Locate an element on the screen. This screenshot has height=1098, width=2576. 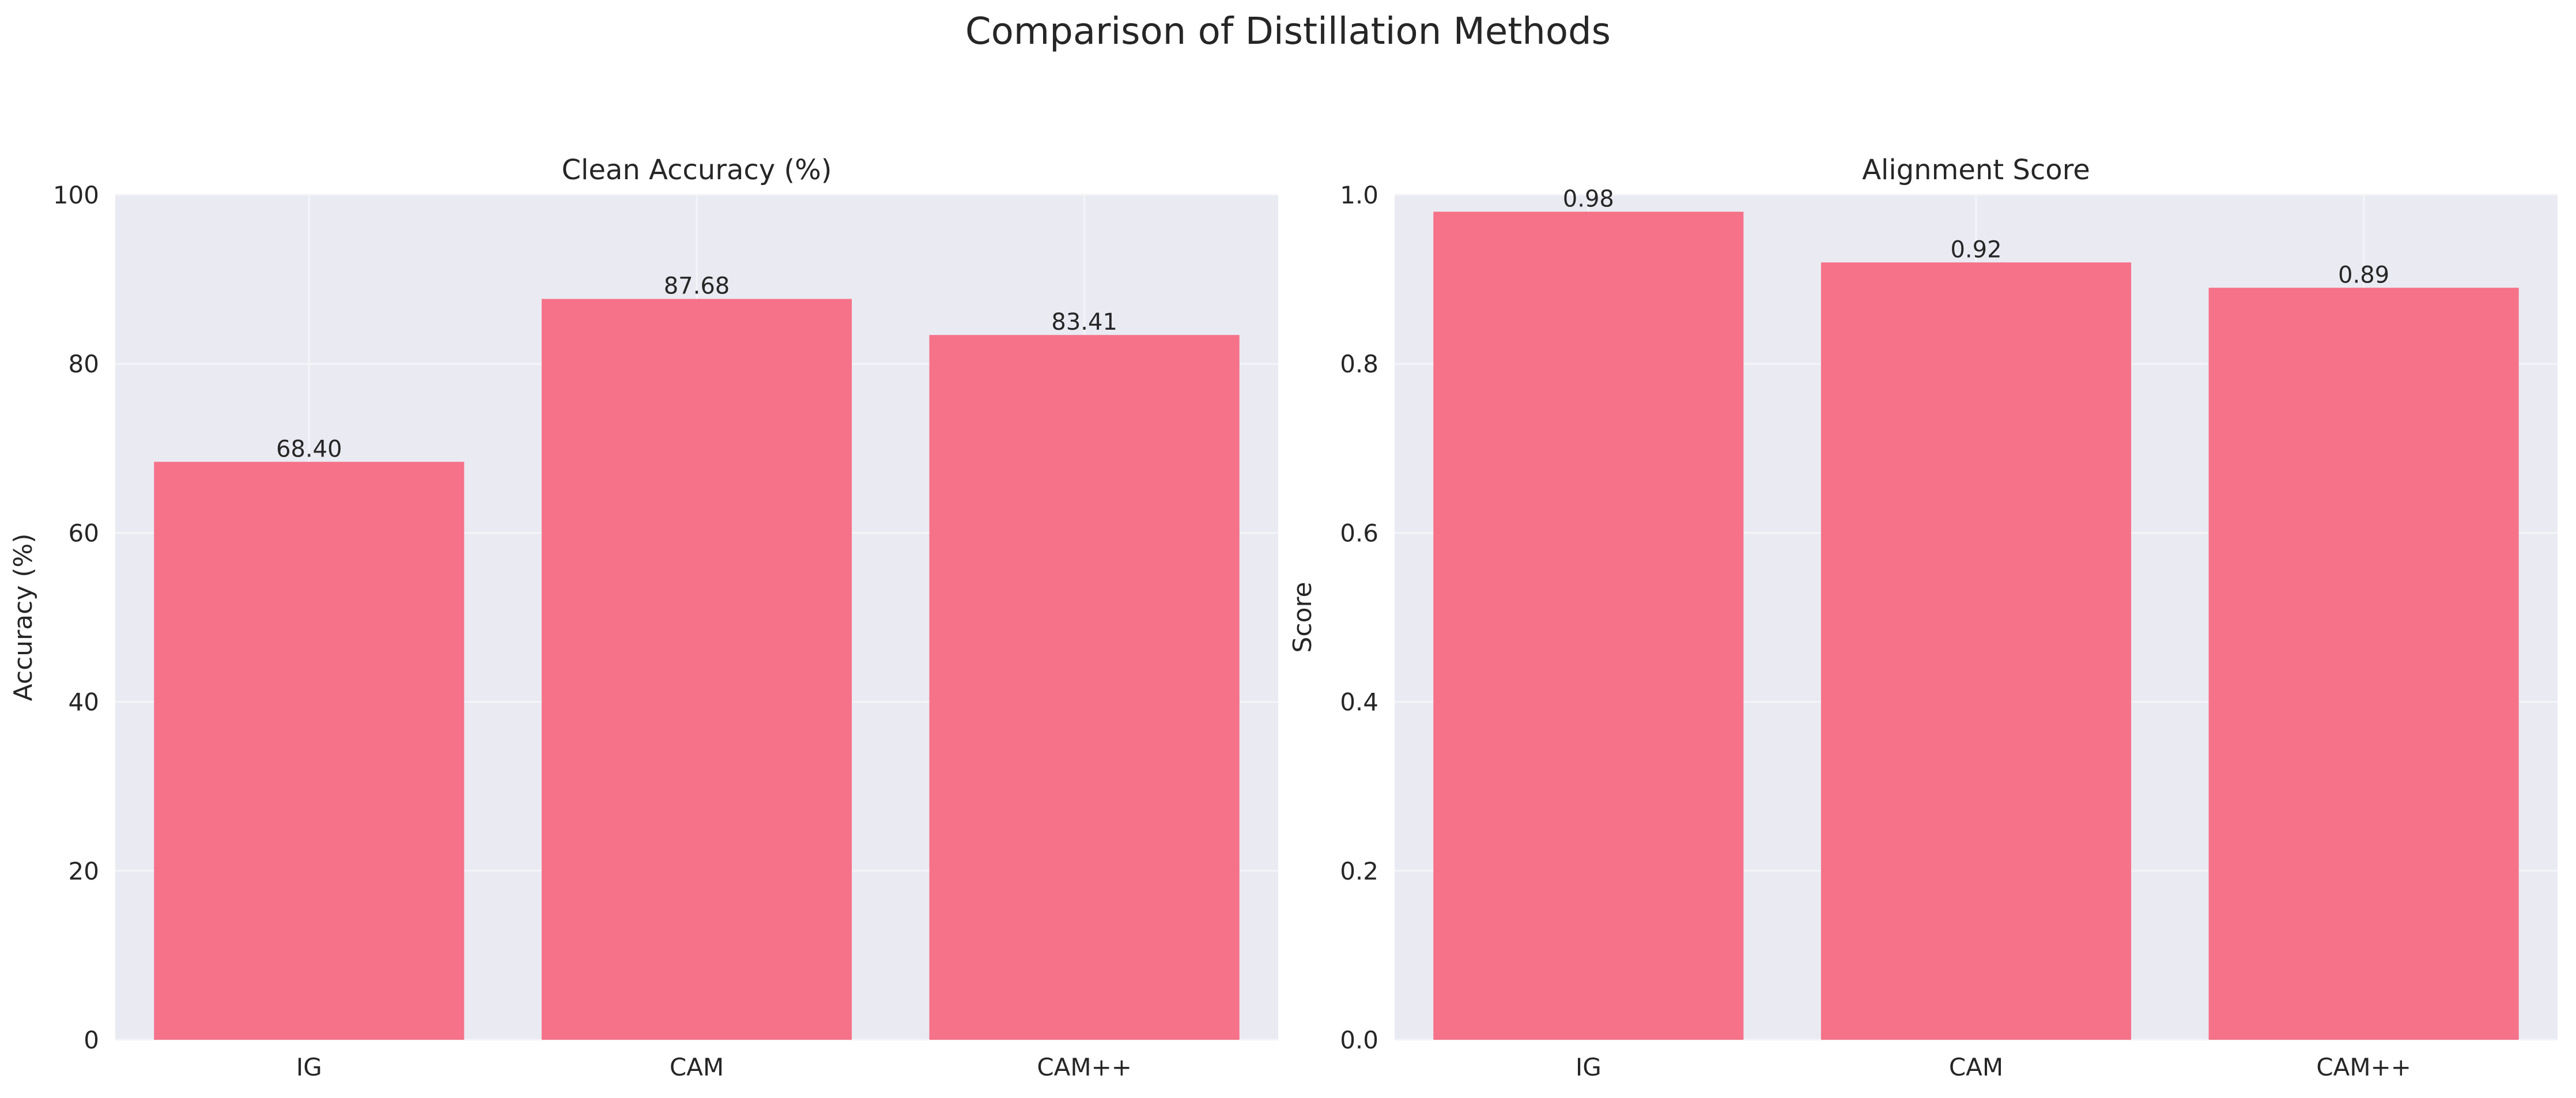
bar-value-label: 0.89 is located at coordinates (2363, 275).